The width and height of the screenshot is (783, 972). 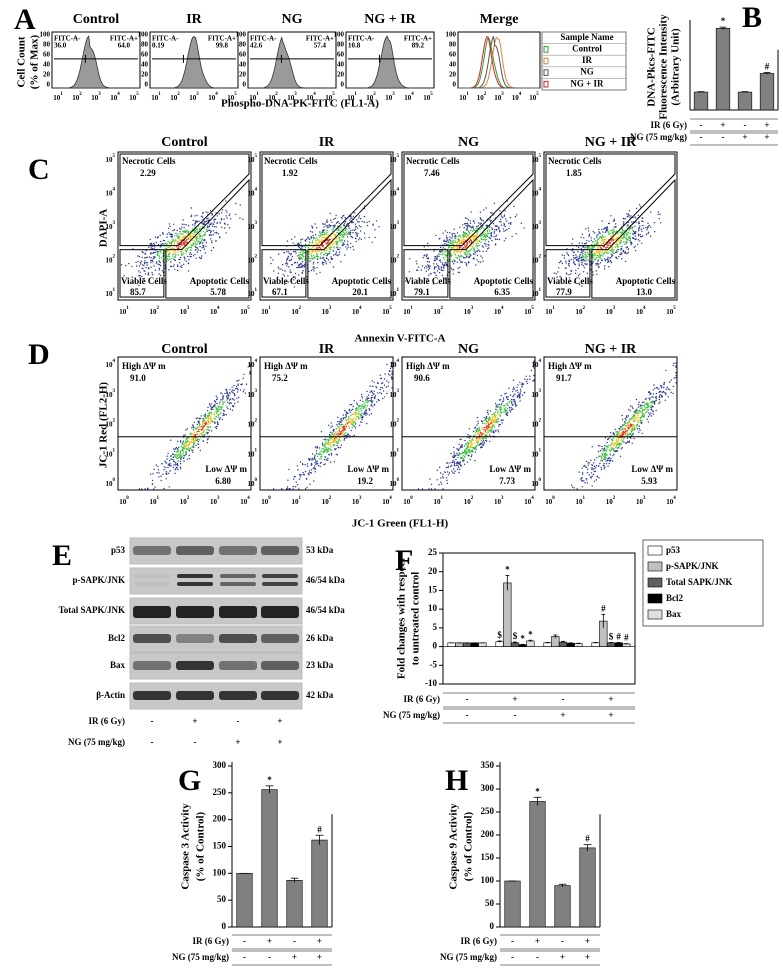 I want to click on tick-exponent: 0, so click(x=127, y=498).